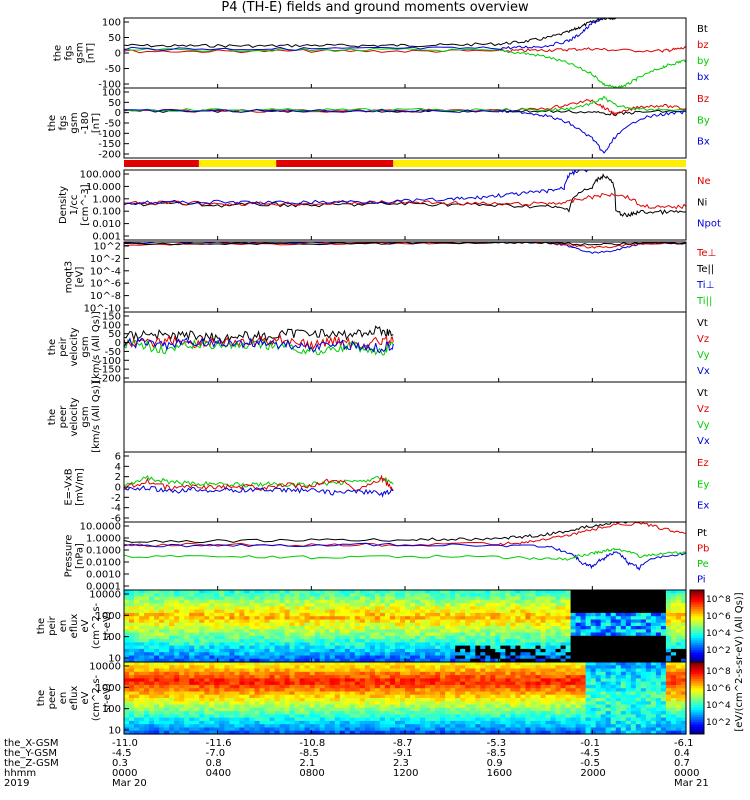  I want to click on y-tick-label: 10^-8, so click(105, 296).